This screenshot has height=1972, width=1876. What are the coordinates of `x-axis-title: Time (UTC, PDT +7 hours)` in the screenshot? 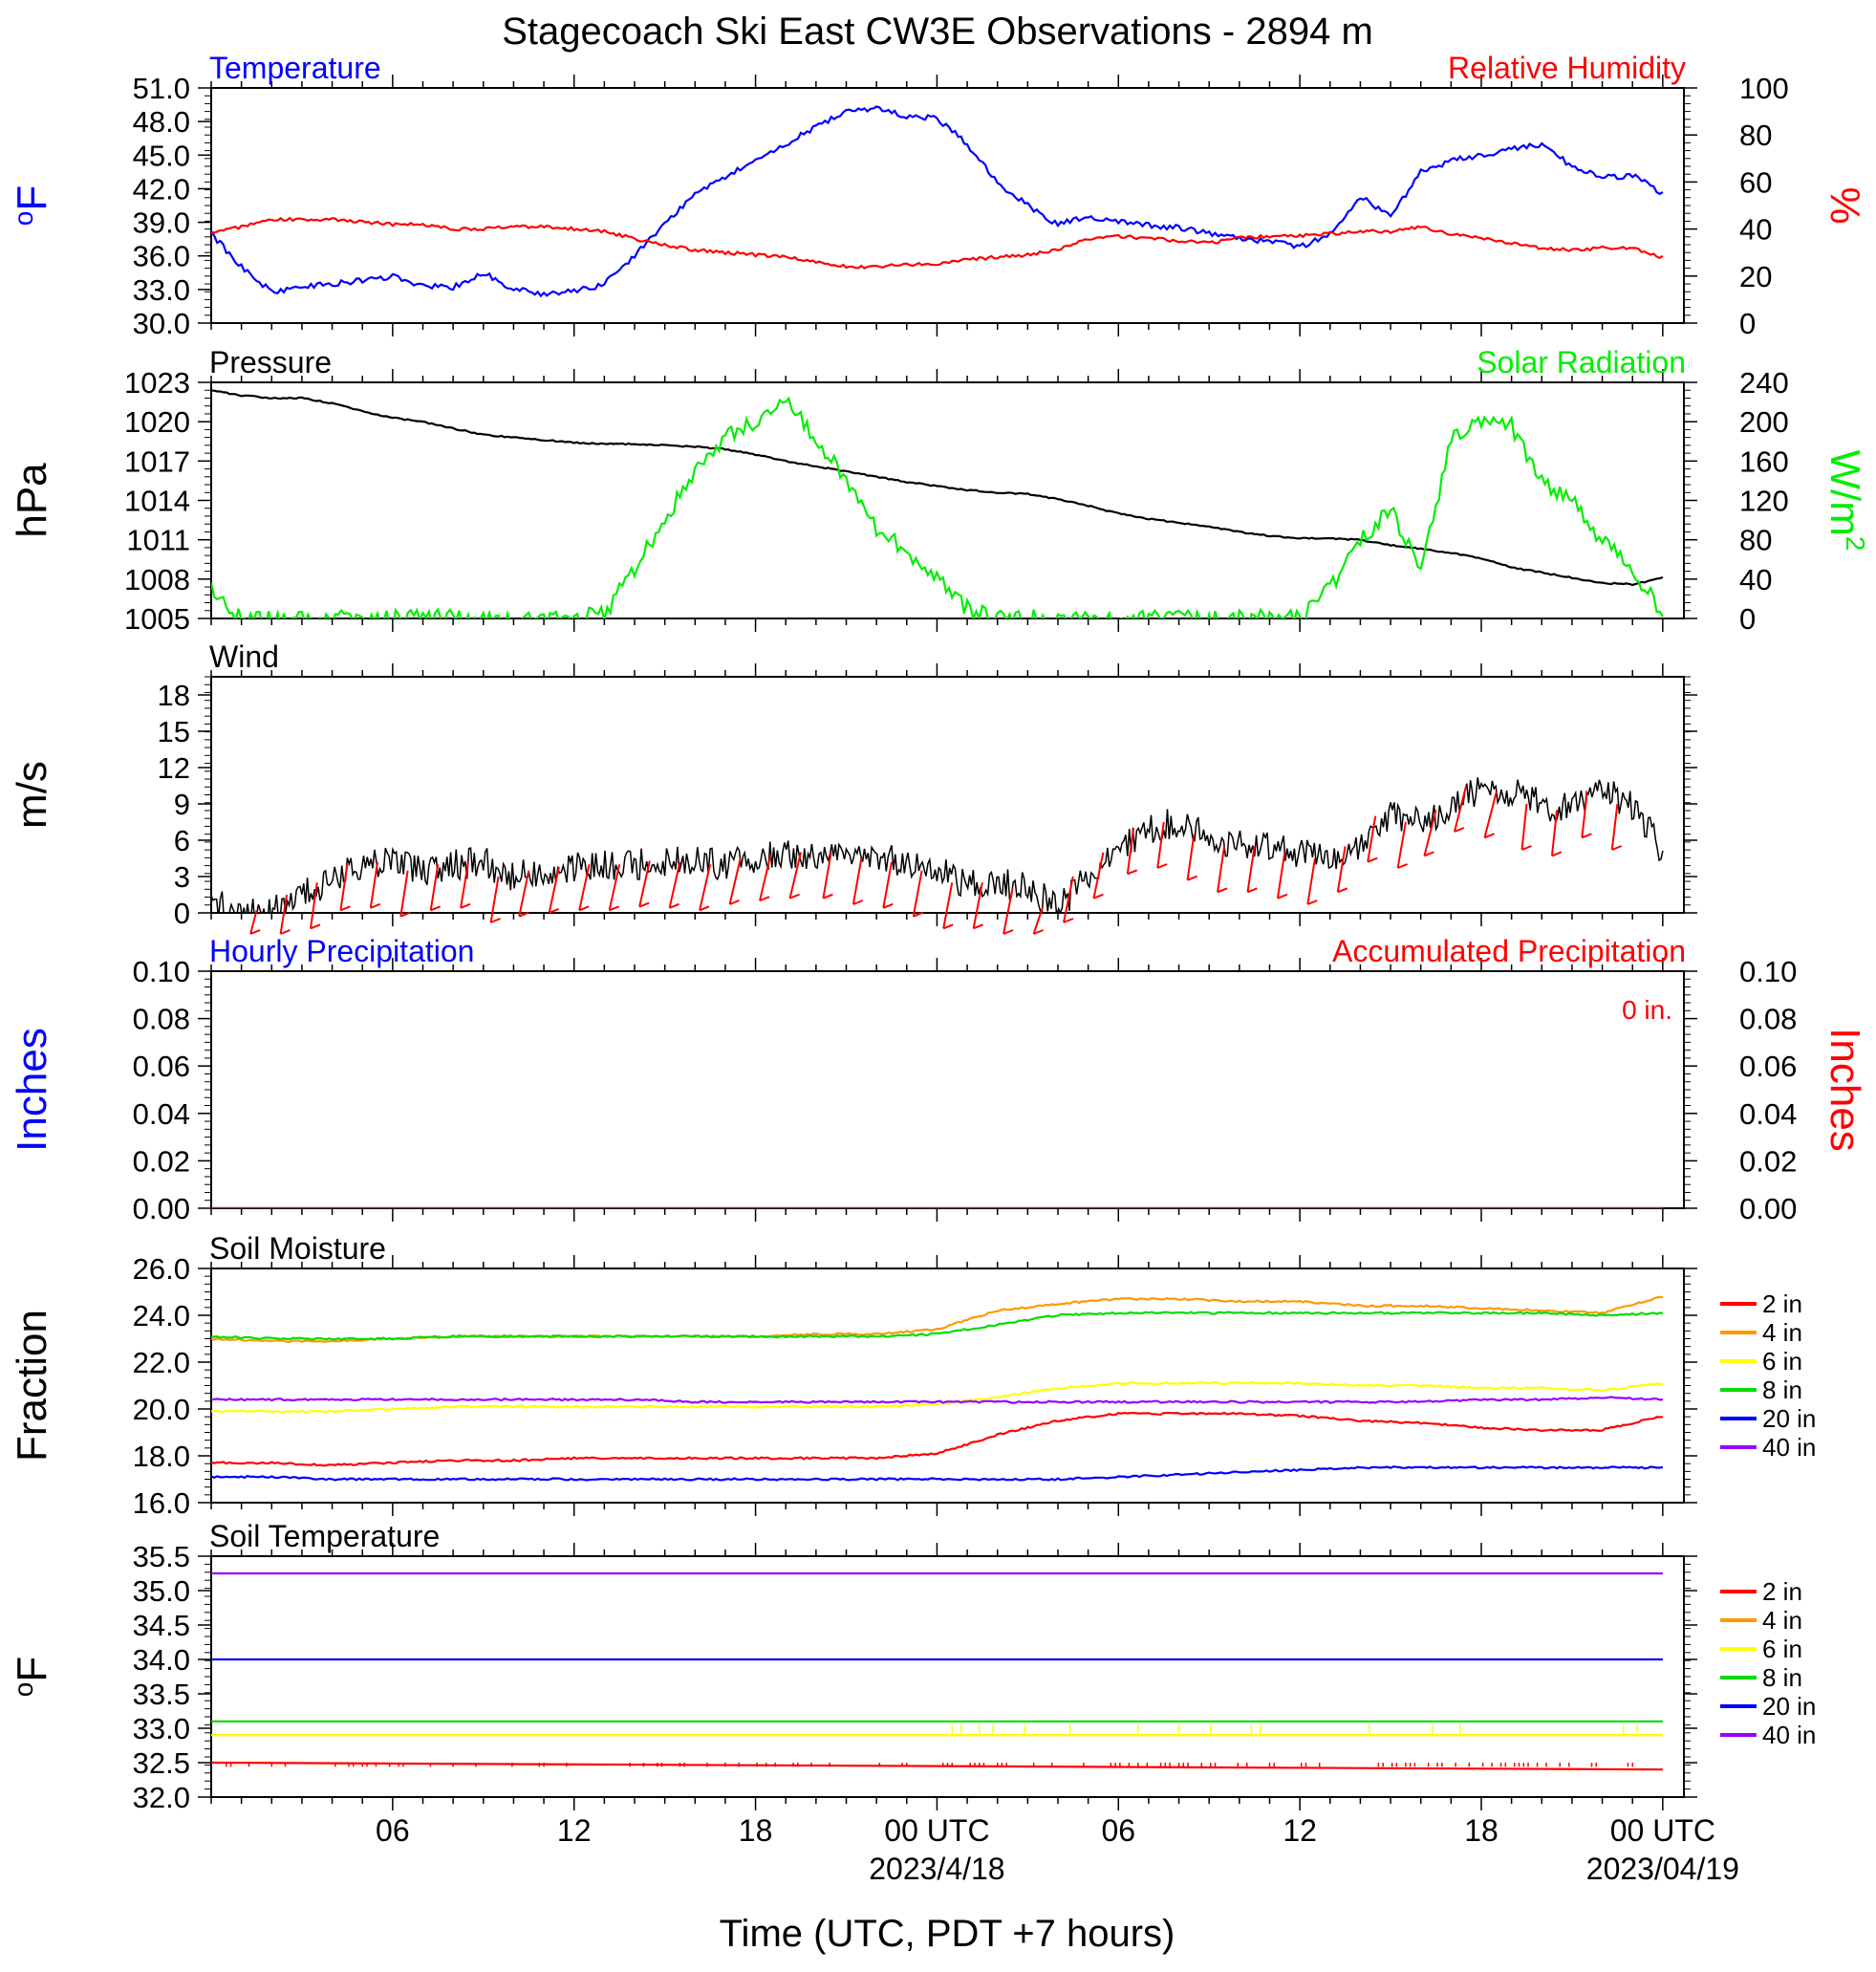 It's located at (947, 1934).